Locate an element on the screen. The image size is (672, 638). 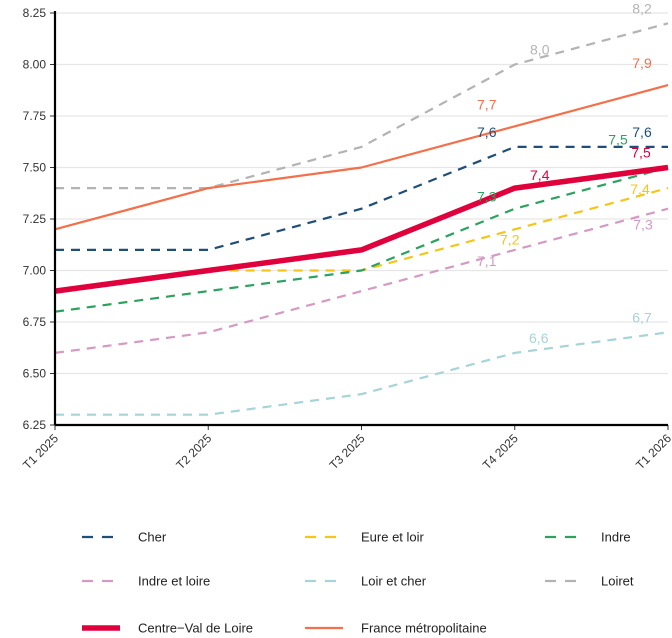
legend-label: Eure et loir is located at coordinates (393, 537).